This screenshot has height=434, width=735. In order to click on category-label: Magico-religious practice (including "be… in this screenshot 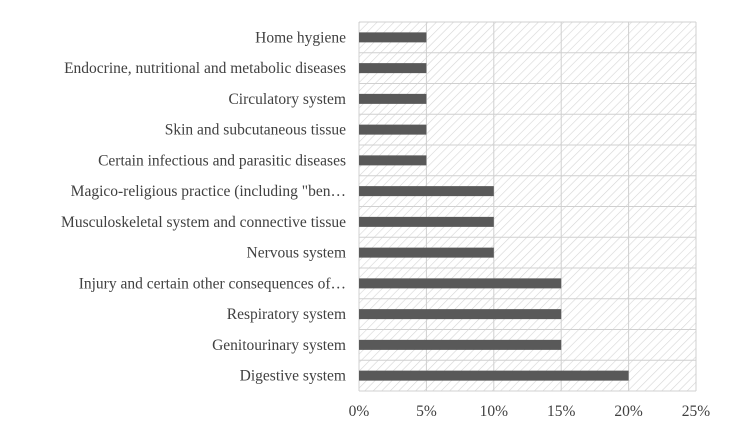, I will do `click(208, 191)`.